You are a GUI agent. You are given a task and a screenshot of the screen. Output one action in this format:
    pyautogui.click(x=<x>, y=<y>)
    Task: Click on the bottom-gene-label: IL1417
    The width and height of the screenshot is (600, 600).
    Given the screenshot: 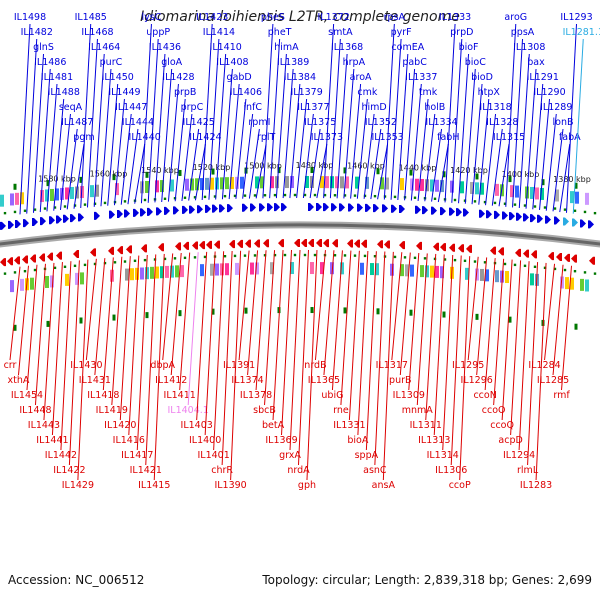 What is the action you would take?
    pyautogui.click(x=137, y=455)
    